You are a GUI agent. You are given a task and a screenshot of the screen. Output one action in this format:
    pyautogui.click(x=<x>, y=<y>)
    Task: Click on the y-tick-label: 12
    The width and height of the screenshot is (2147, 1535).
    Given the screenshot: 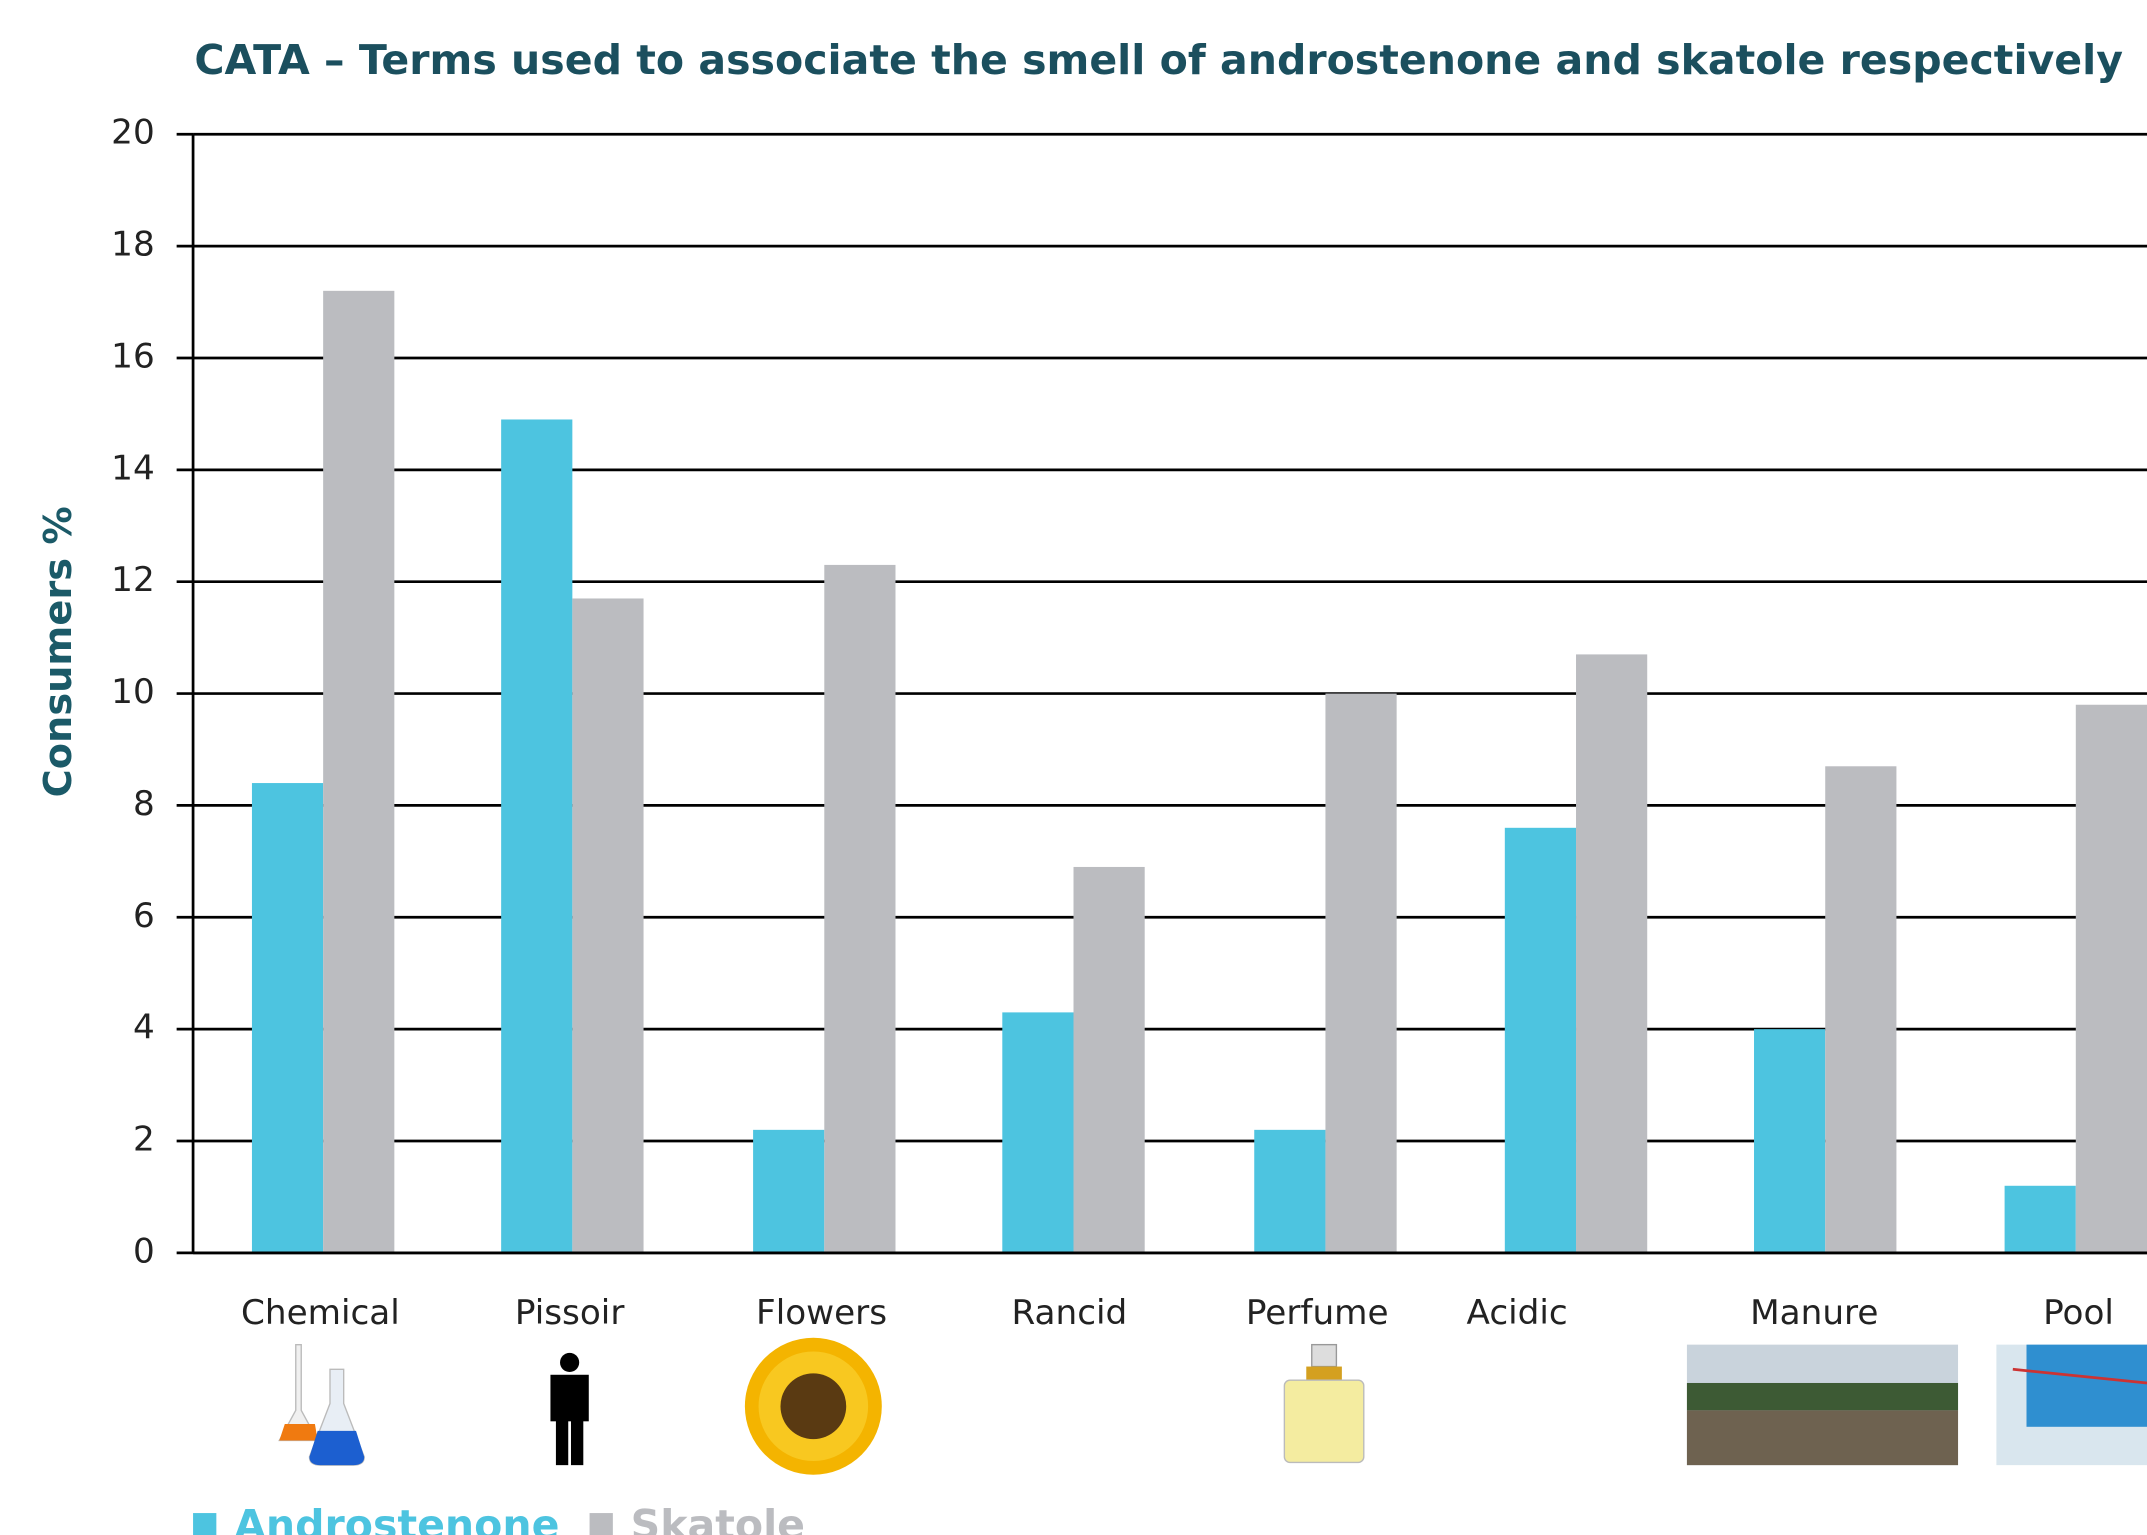 What is the action you would take?
    pyautogui.click(x=133, y=580)
    